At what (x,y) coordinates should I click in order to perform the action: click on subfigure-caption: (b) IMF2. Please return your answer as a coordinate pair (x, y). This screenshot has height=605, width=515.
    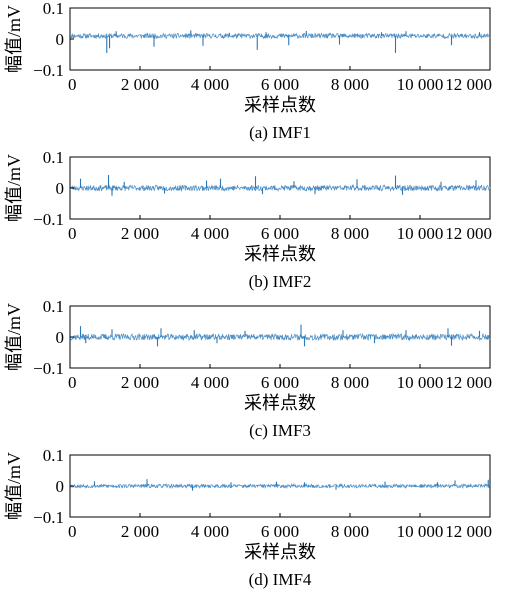
    Looking at the image, I should click on (280, 281).